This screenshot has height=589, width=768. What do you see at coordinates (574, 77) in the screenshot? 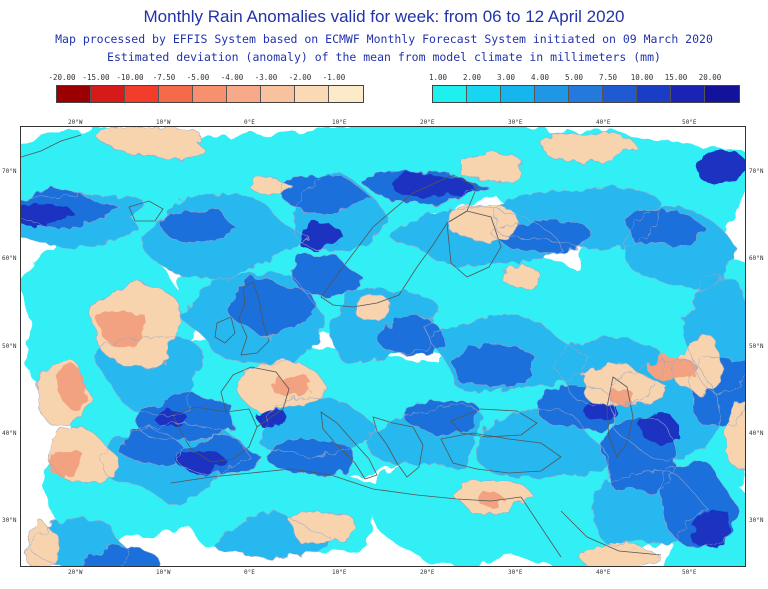
I see `legend-label: 5.00` at bounding box center [574, 77].